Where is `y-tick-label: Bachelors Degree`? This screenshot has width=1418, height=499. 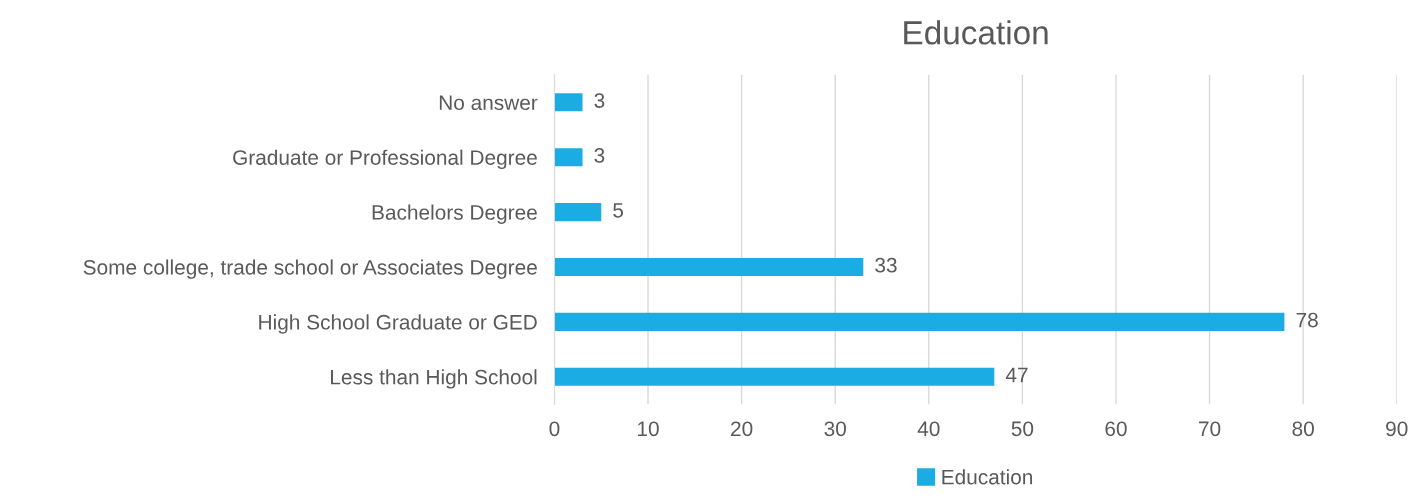
y-tick-label: Bachelors Degree is located at coordinates (454, 214).